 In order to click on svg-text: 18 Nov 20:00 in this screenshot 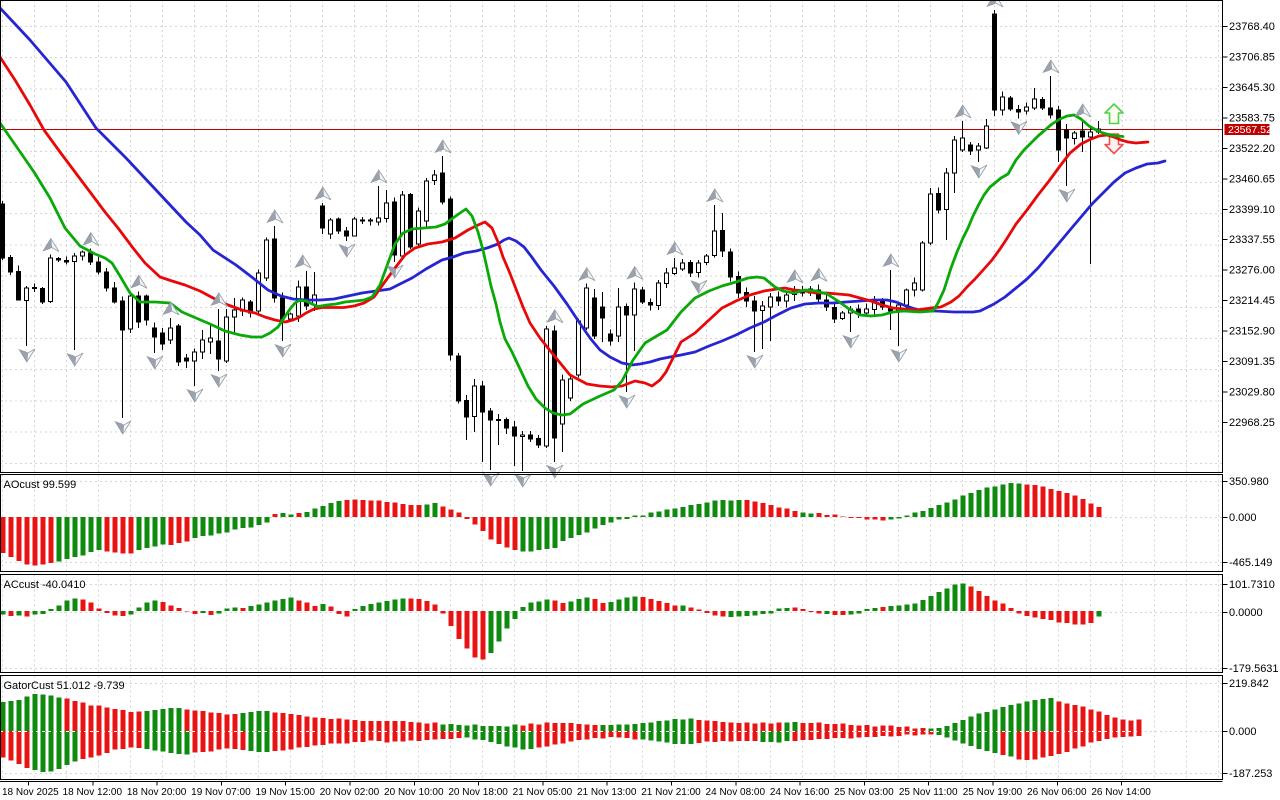, I will do `click(157, 792)`.